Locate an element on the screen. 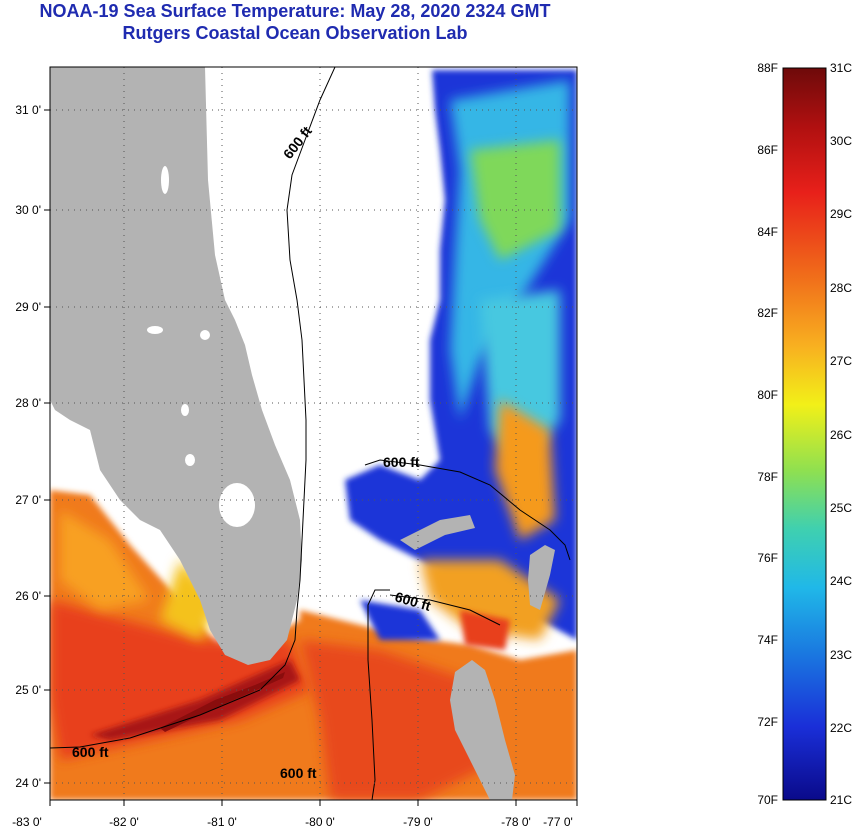  celsius-label: 30C is located at coordinates (841, 141).